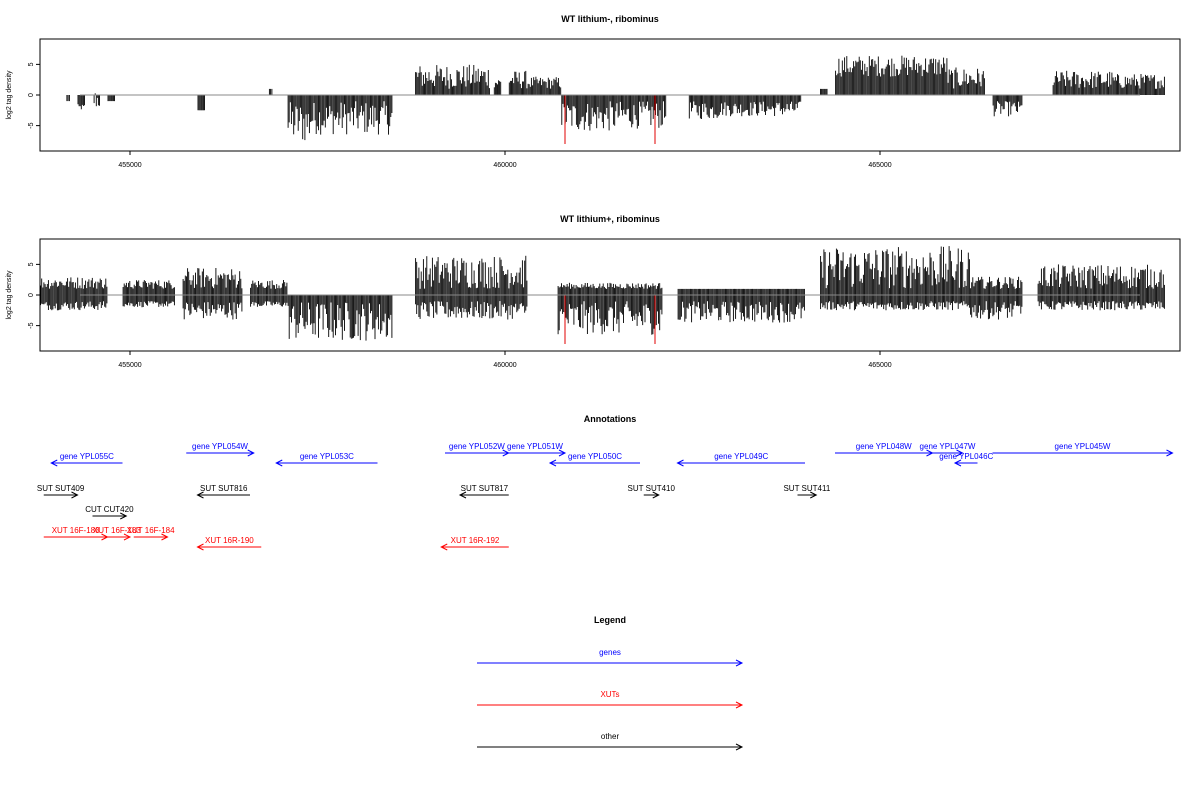 This screenshot has height=805, width=1200. I want to click on feature-arrow: gene YPL045W, so click(1083, 449).